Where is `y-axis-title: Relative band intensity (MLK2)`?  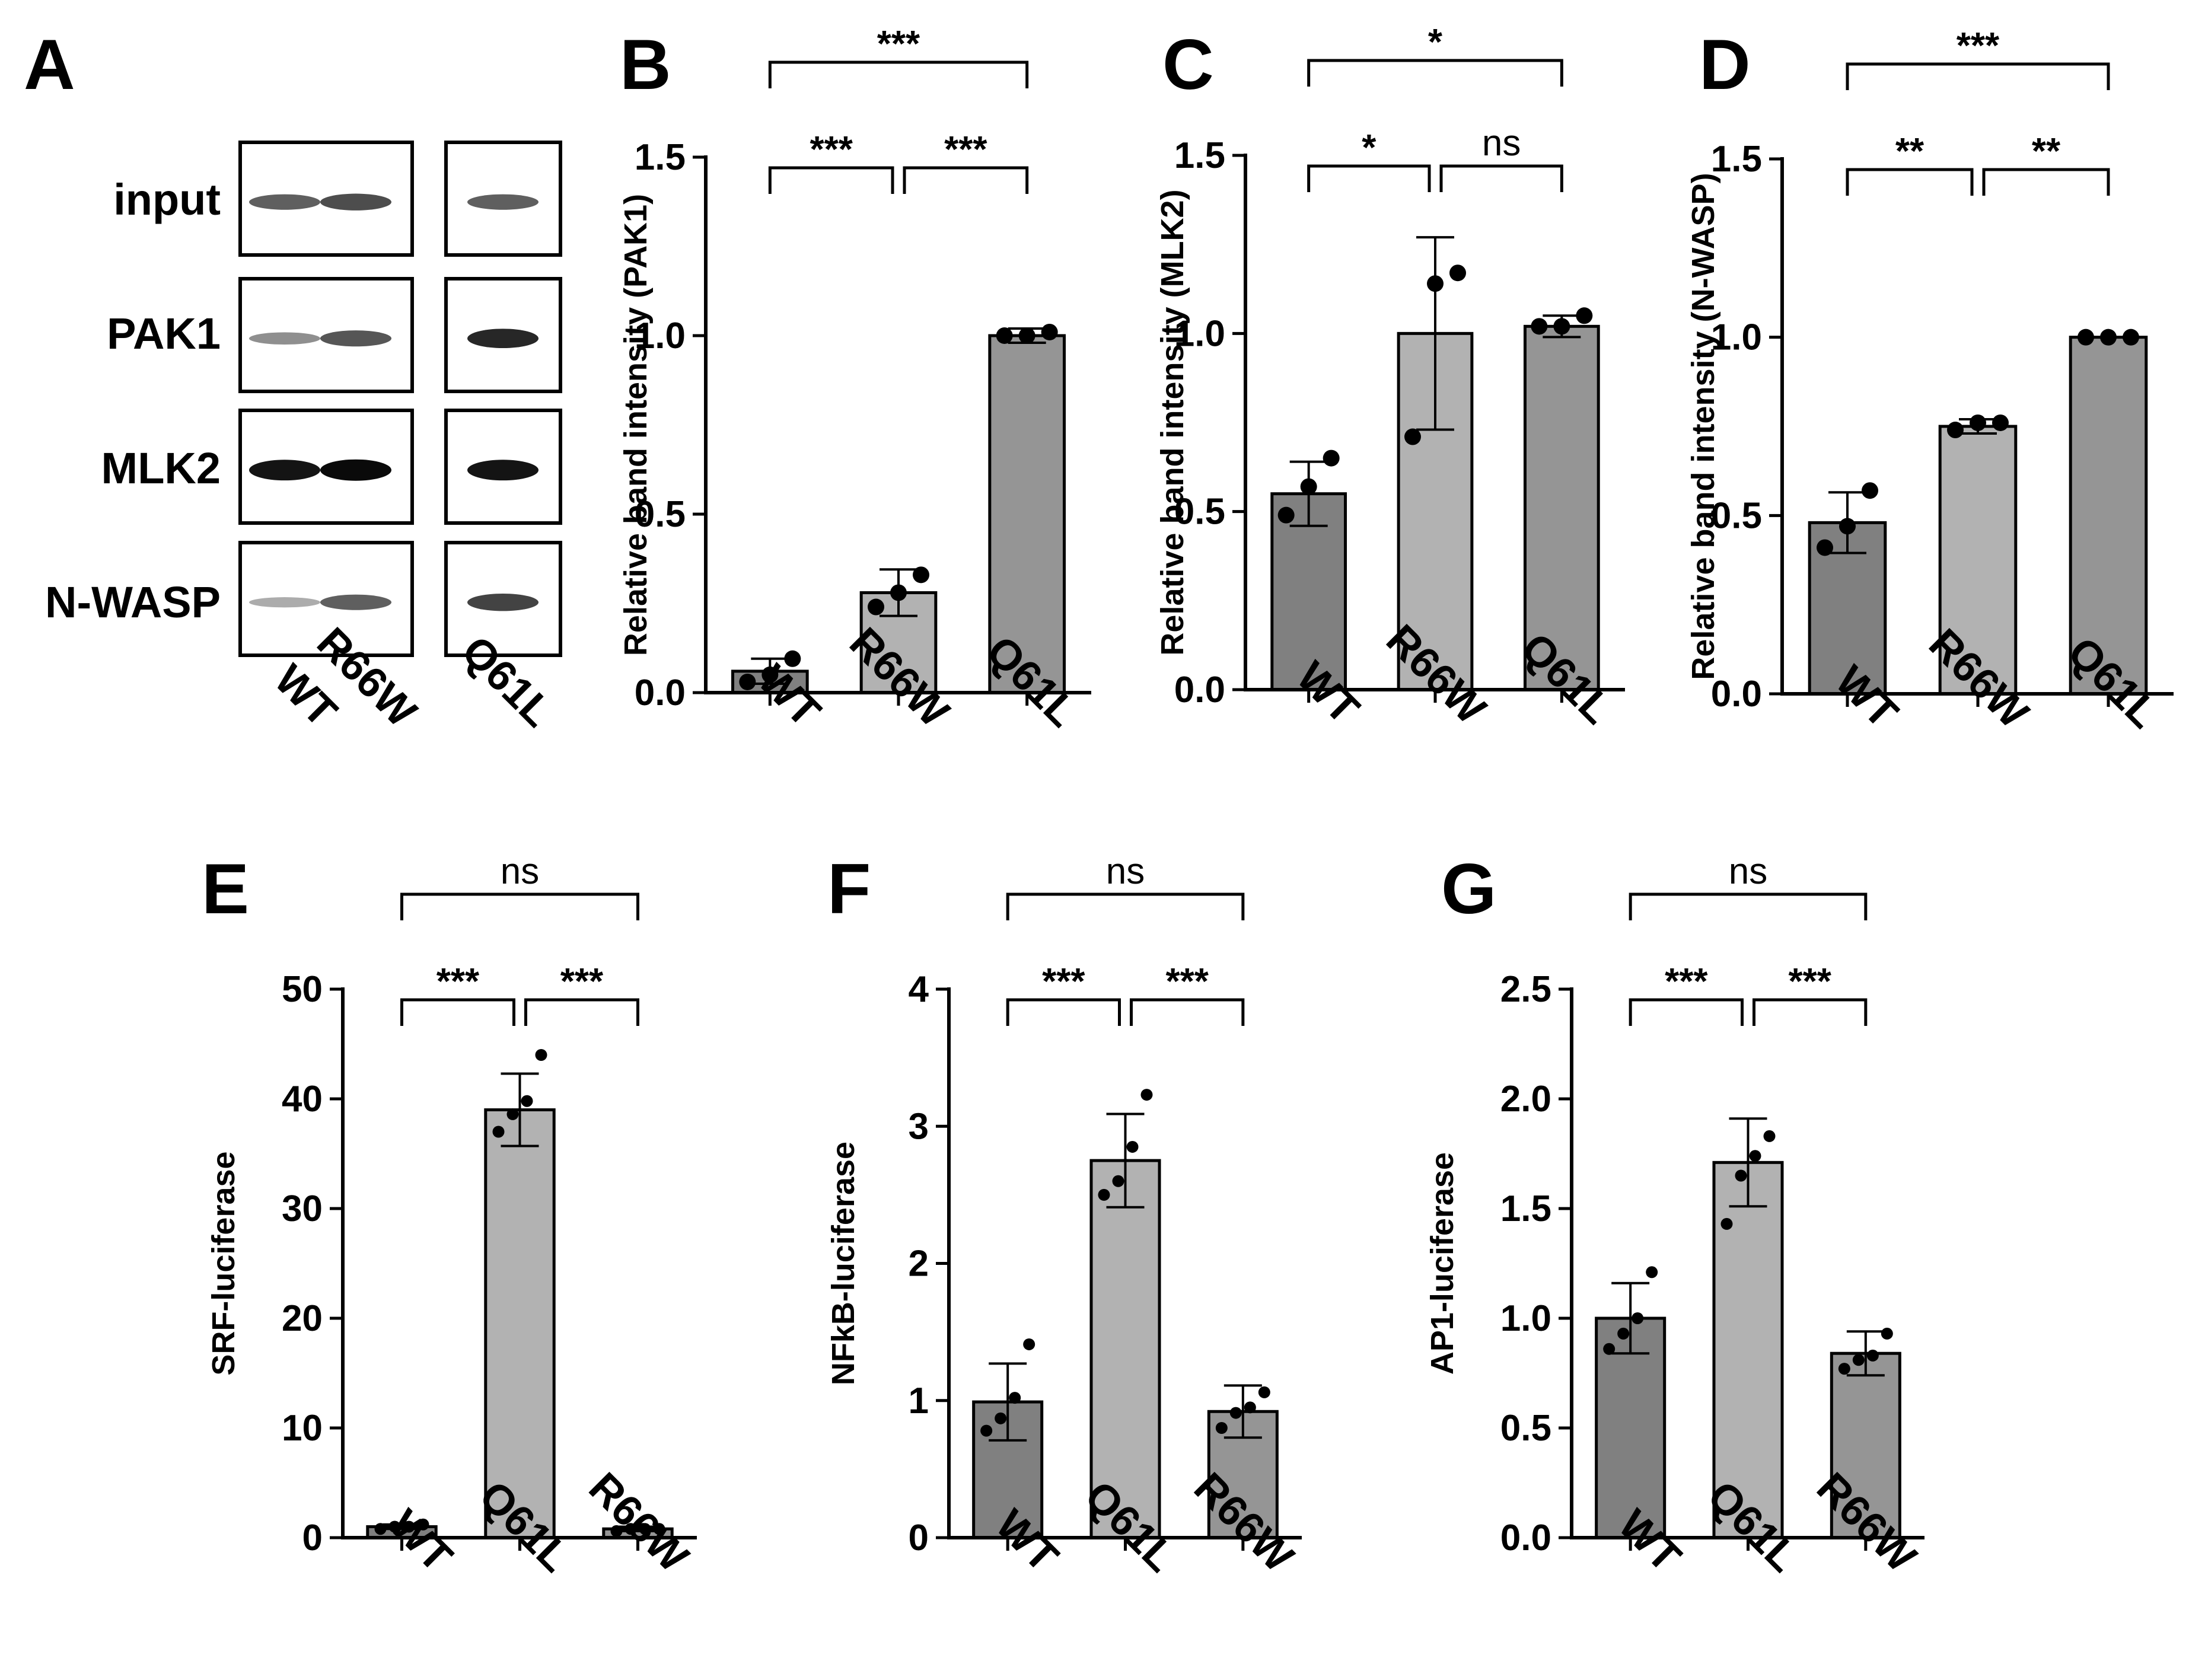 y-axis-title: Relative band intensity (MLK2) is located at coordinates (1172, 422).